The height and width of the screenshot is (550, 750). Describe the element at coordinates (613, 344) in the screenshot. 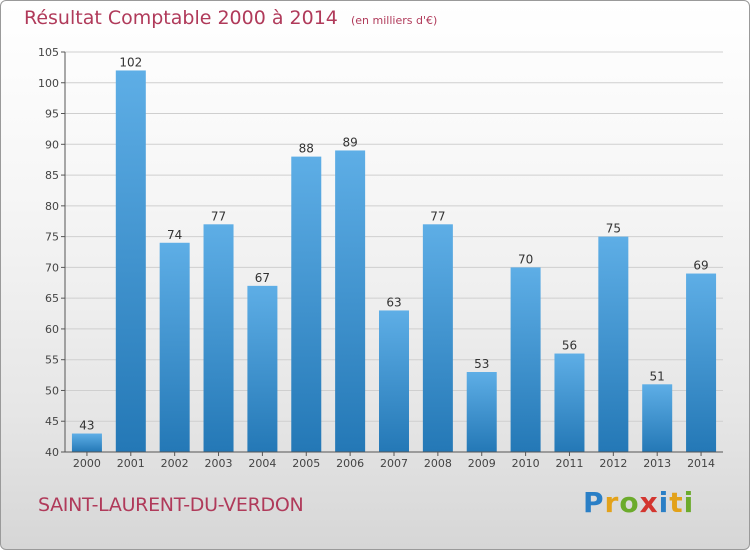

I see `bar-2012` at that location.